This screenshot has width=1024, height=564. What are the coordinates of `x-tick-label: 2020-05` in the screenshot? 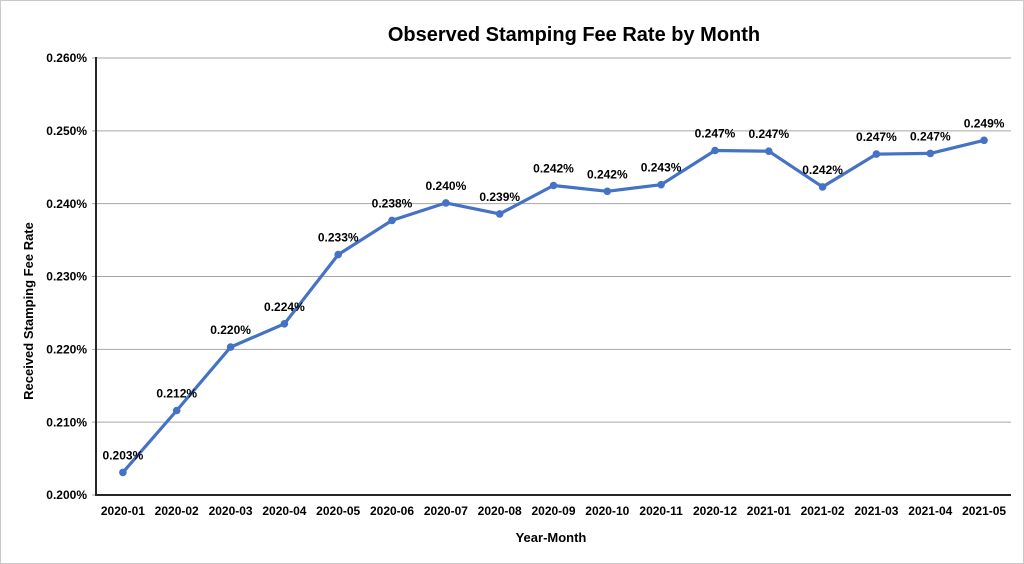 It's located at (338, 511).